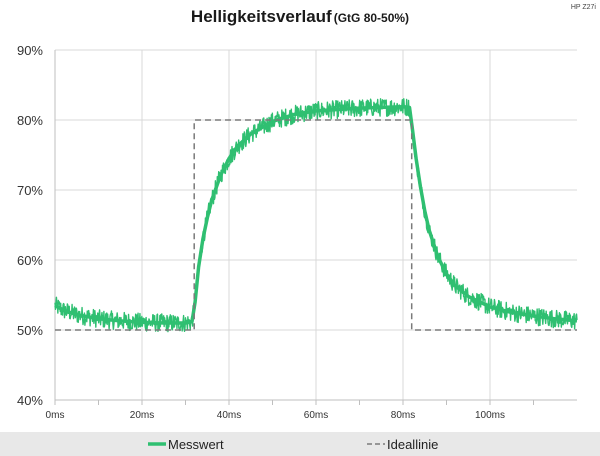  Describe the element at coordinates (30, 120) in the screenshot. I see `y-tick-label: 80%` at that location.